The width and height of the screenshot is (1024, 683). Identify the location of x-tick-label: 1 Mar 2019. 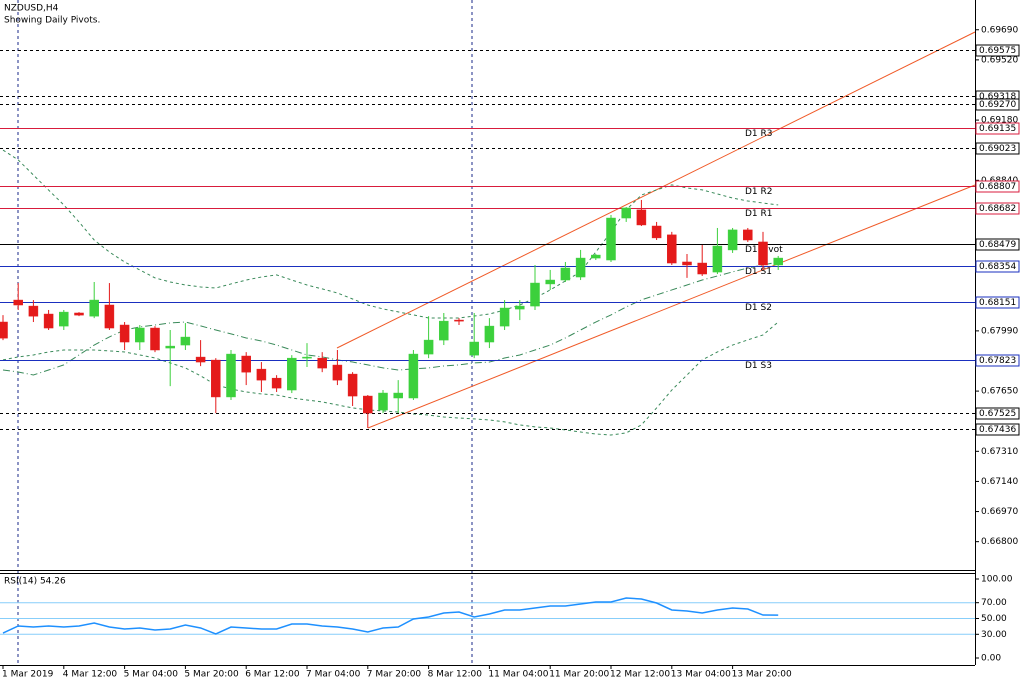
(28, 675).